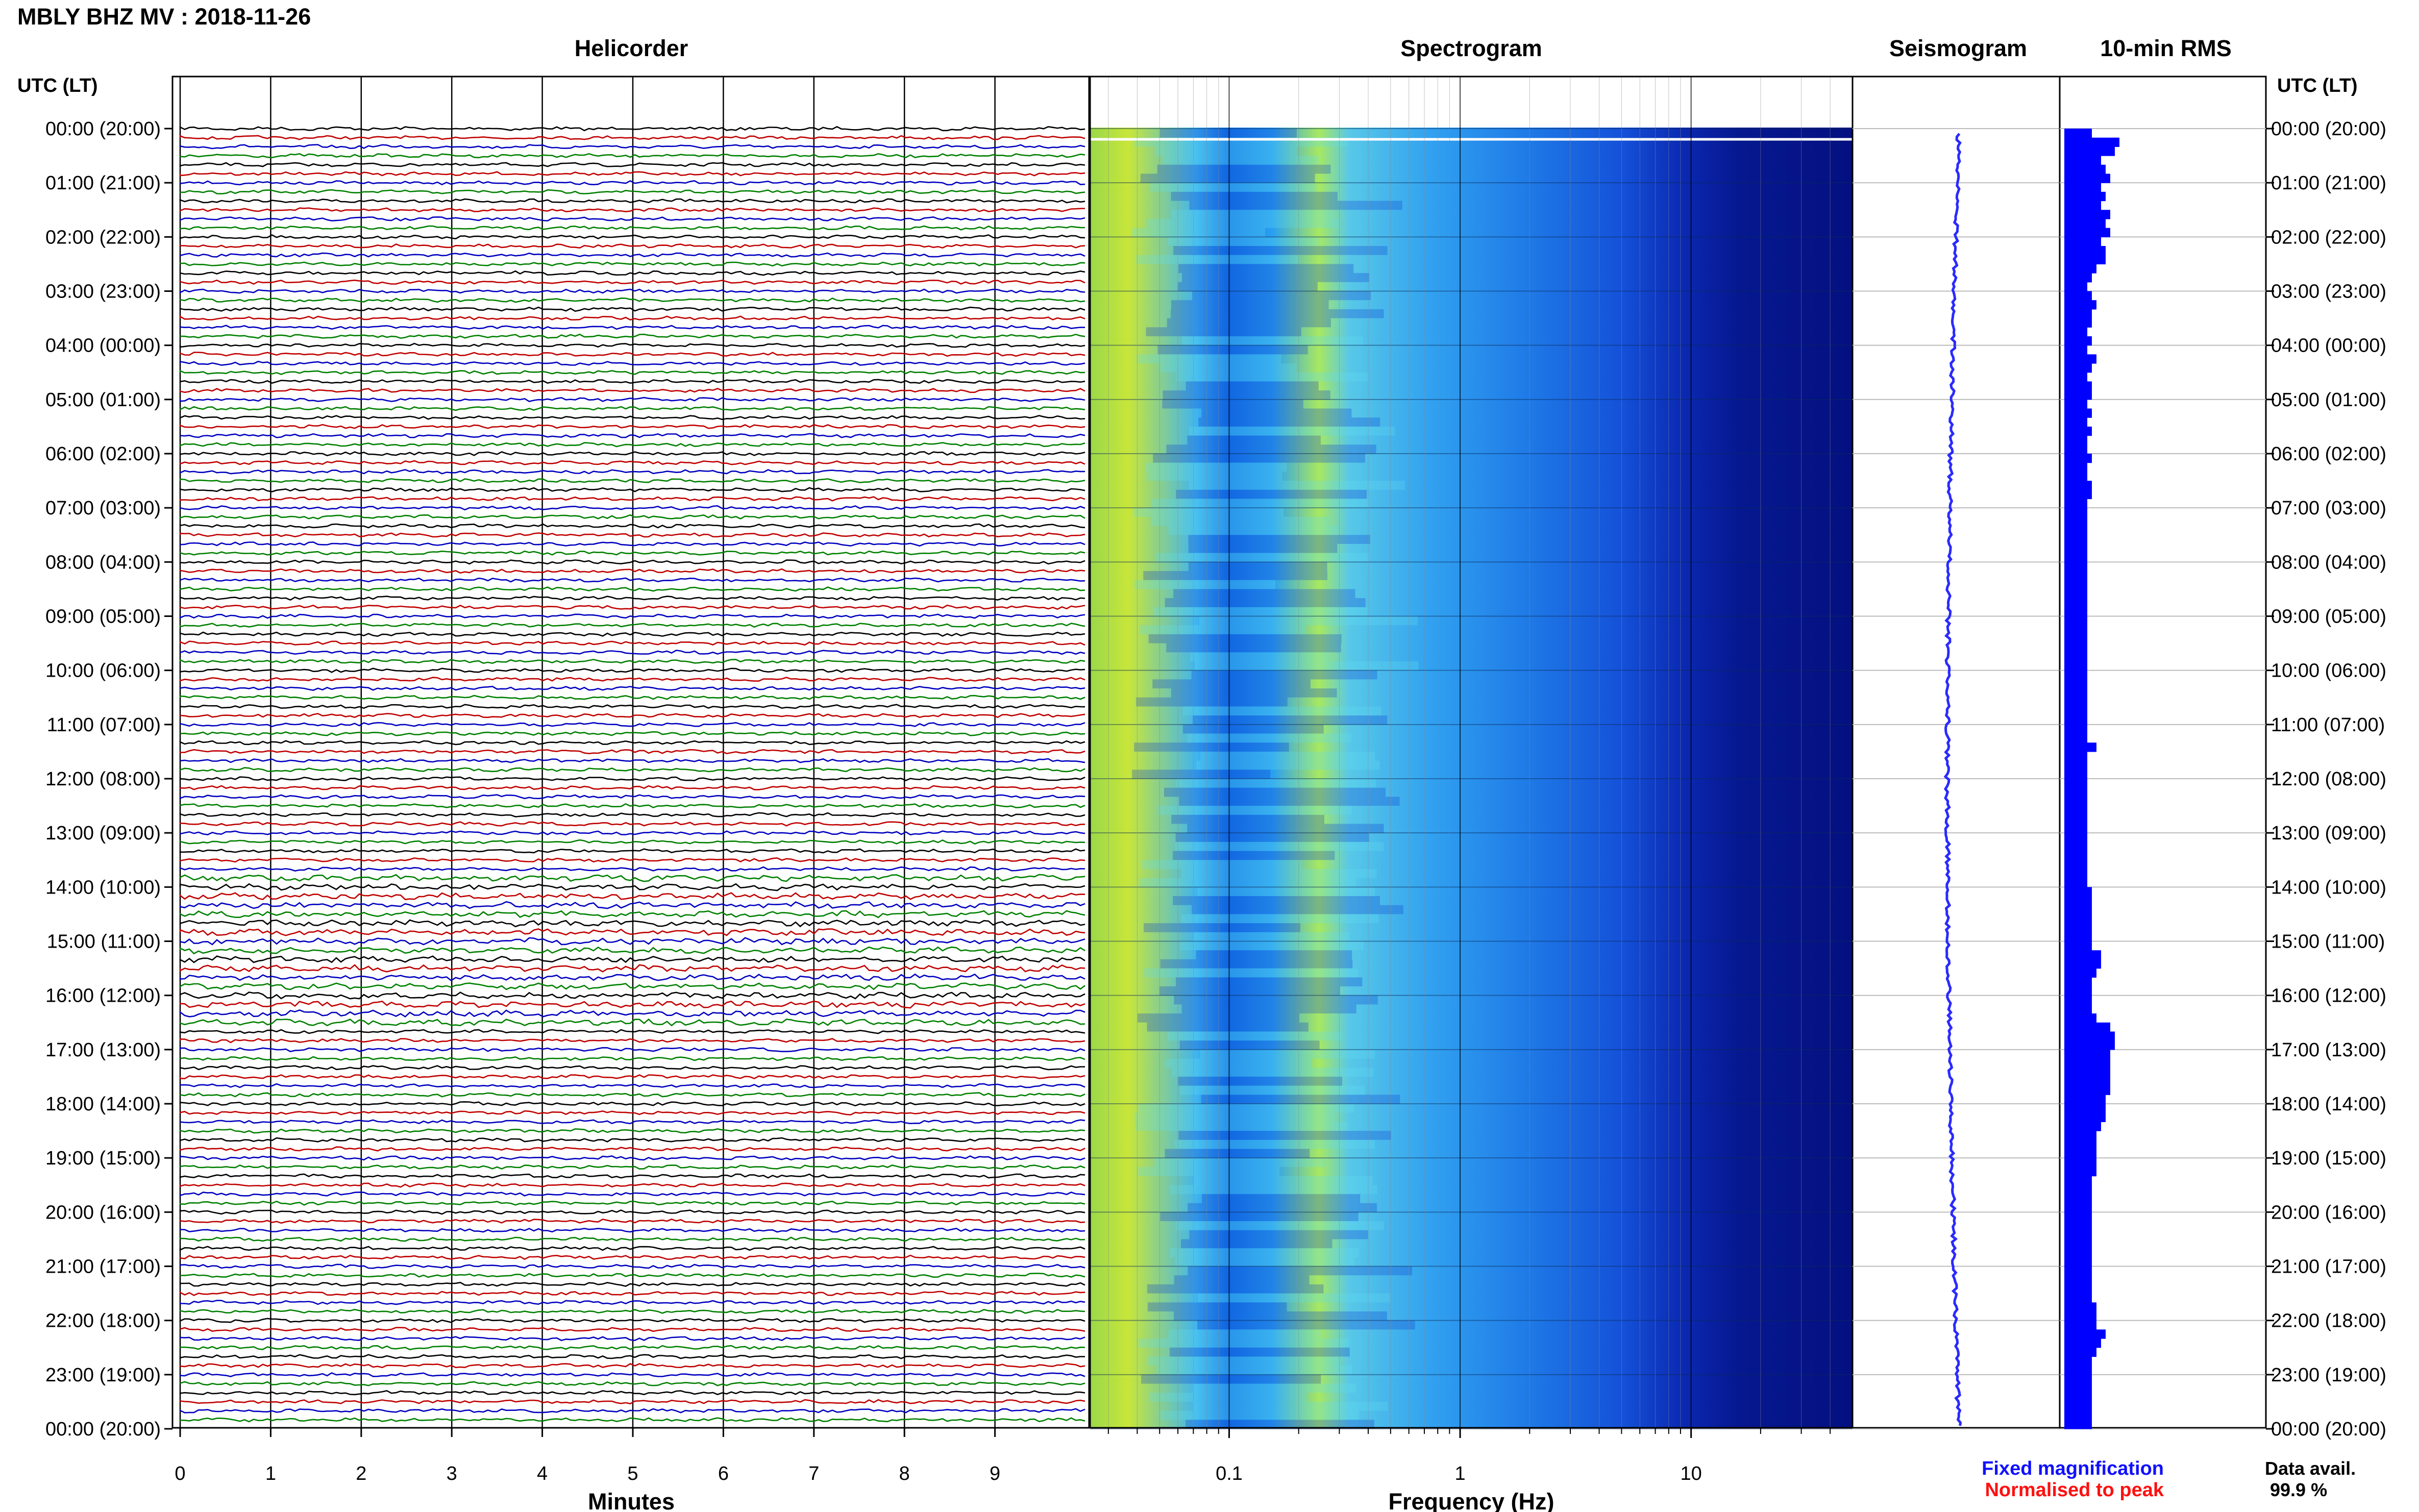  I want to click on rms-title: 10-min RMS, so click(2166, 48).